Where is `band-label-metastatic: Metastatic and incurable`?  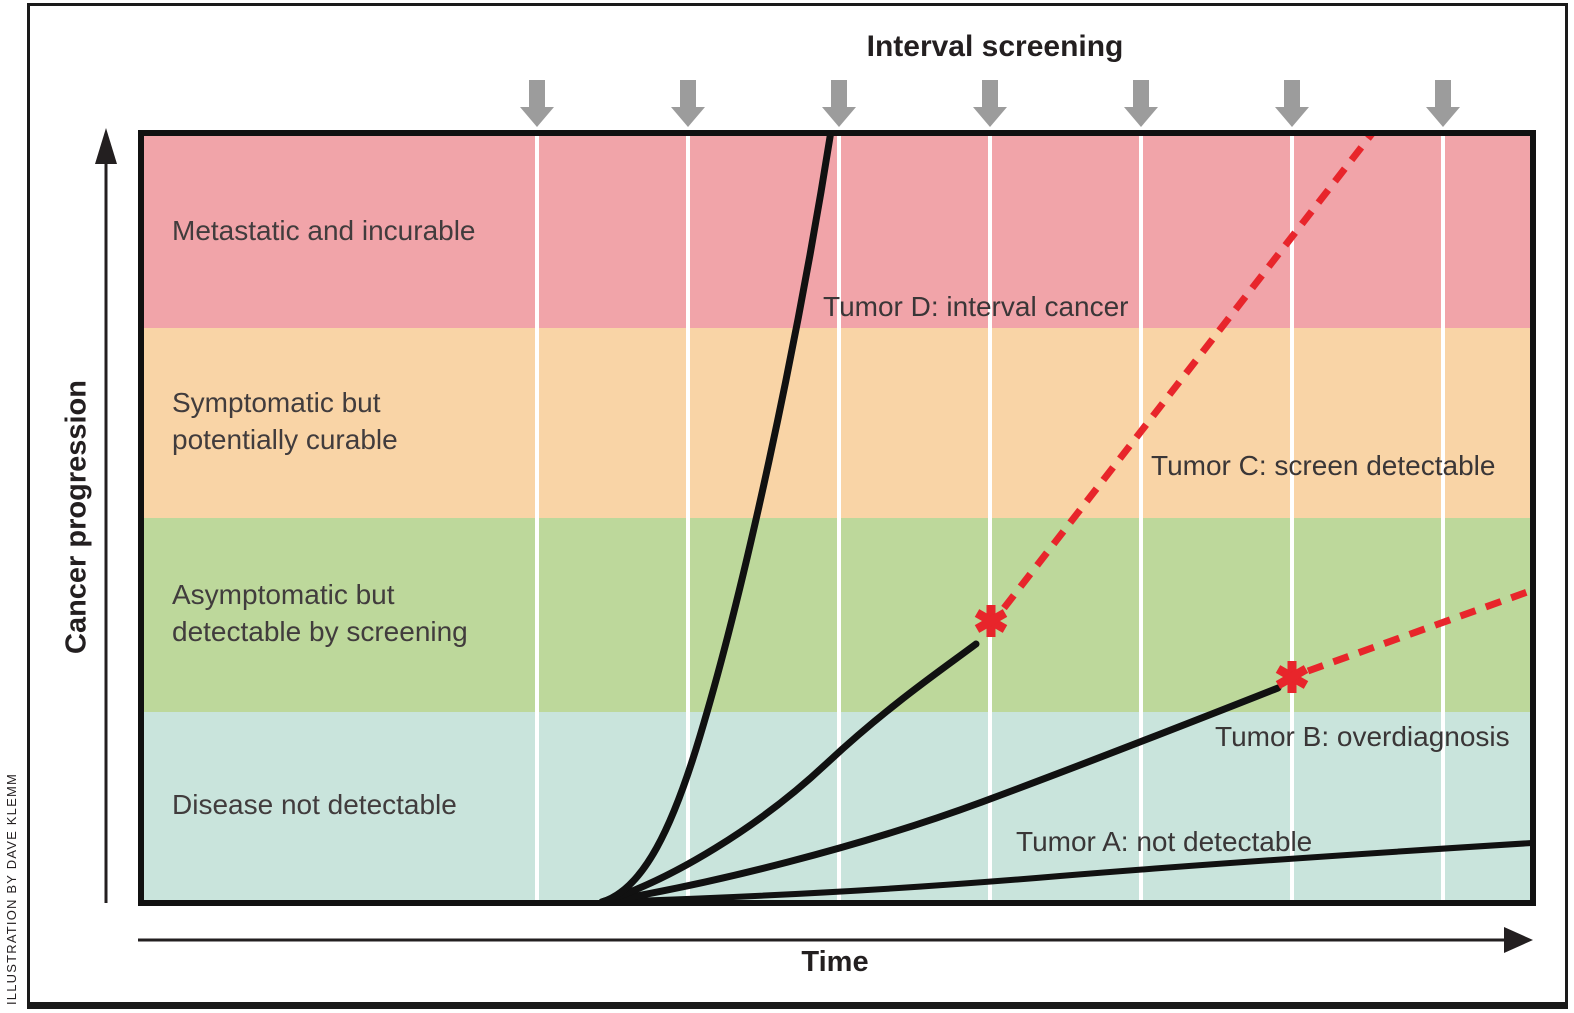 band-label-metastatic: Metastatic and incurable is located at coordinates (324, 230).